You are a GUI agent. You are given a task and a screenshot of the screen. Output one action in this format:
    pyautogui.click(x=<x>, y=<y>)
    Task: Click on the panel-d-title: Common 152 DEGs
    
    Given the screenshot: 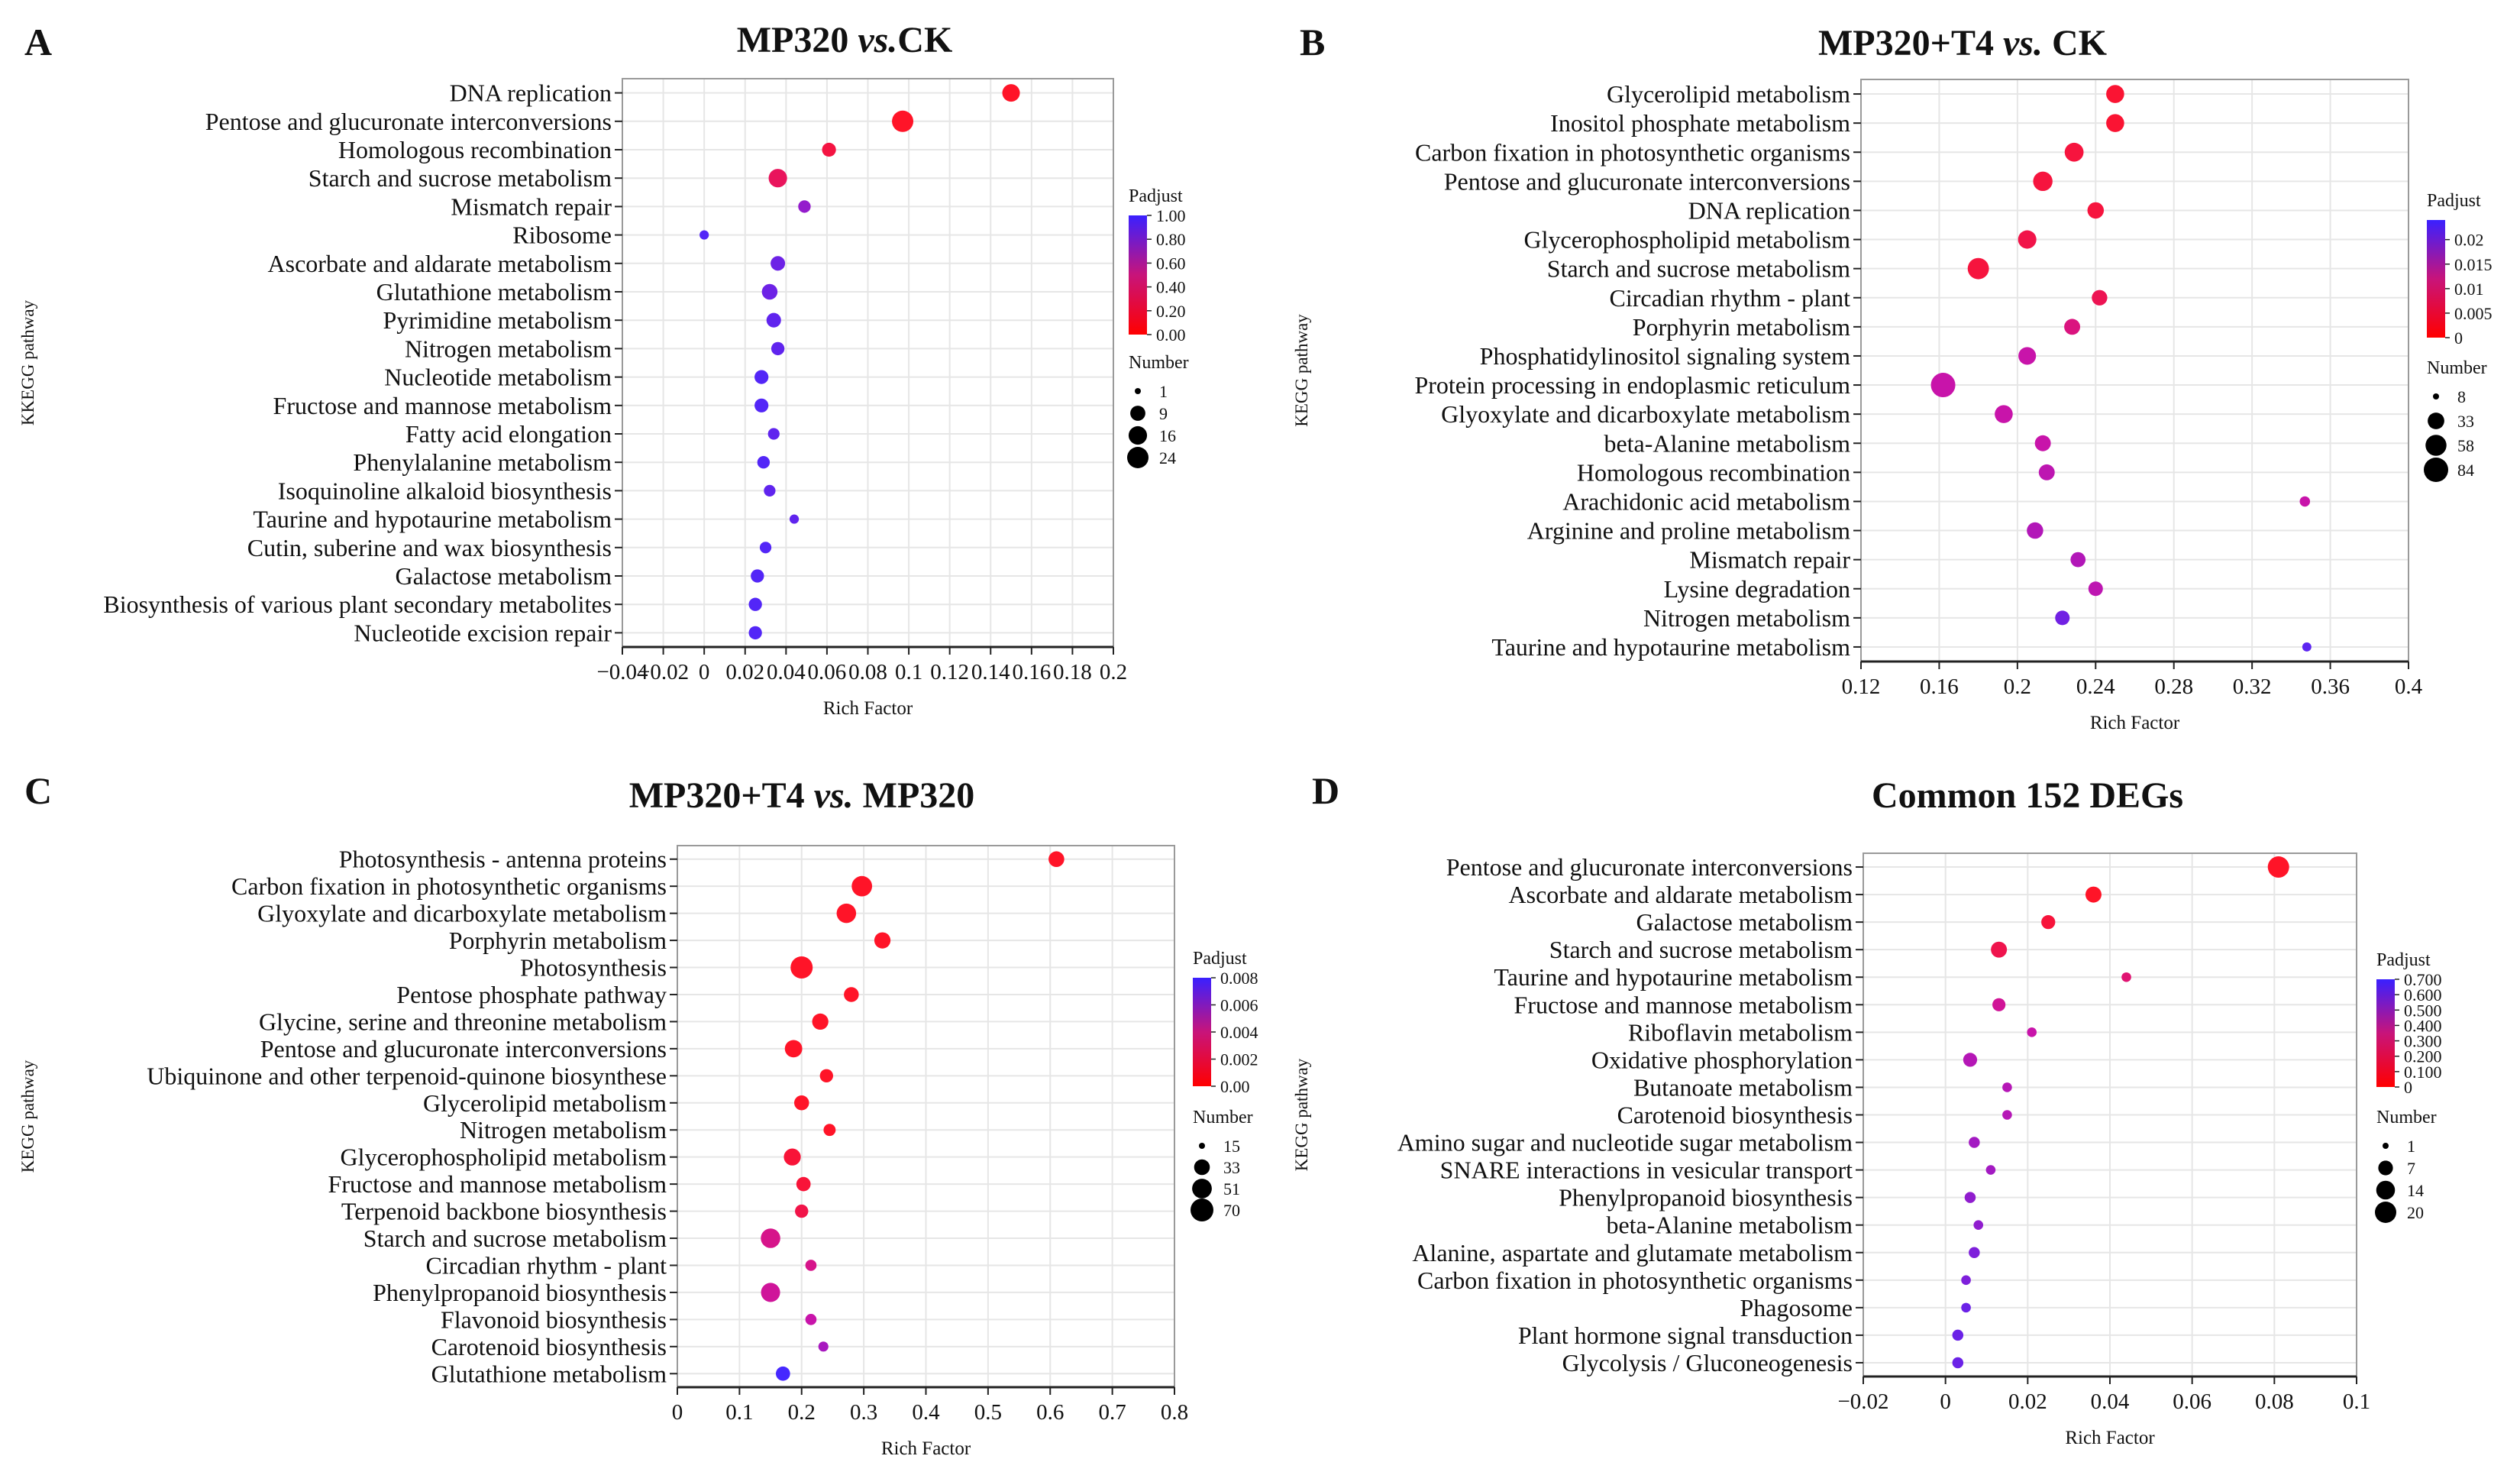 What is the action you would take?
    pyautogui.click(x=2028, y=795)
    